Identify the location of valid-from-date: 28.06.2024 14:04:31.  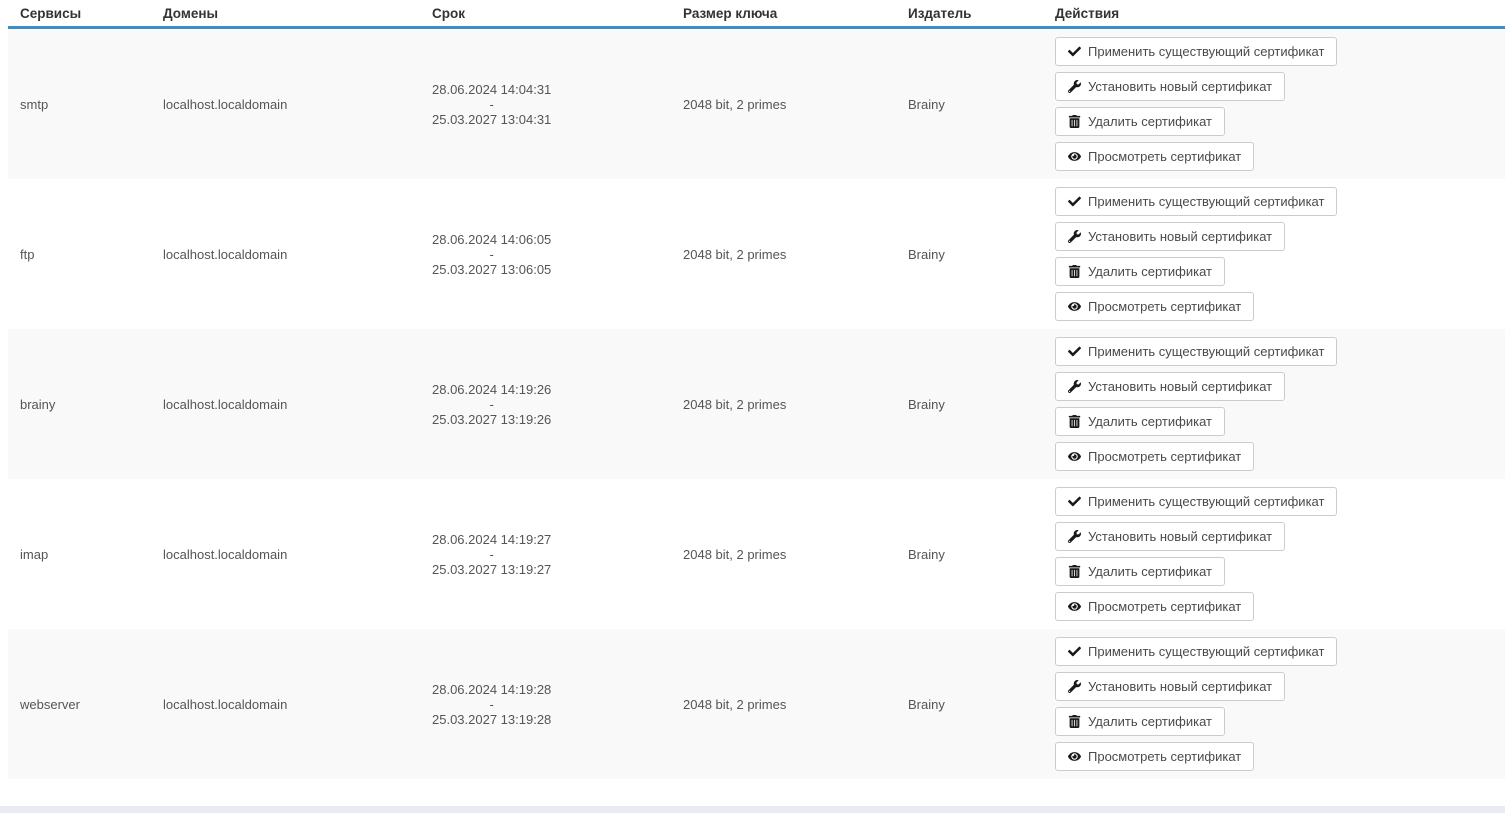
(492, 89).